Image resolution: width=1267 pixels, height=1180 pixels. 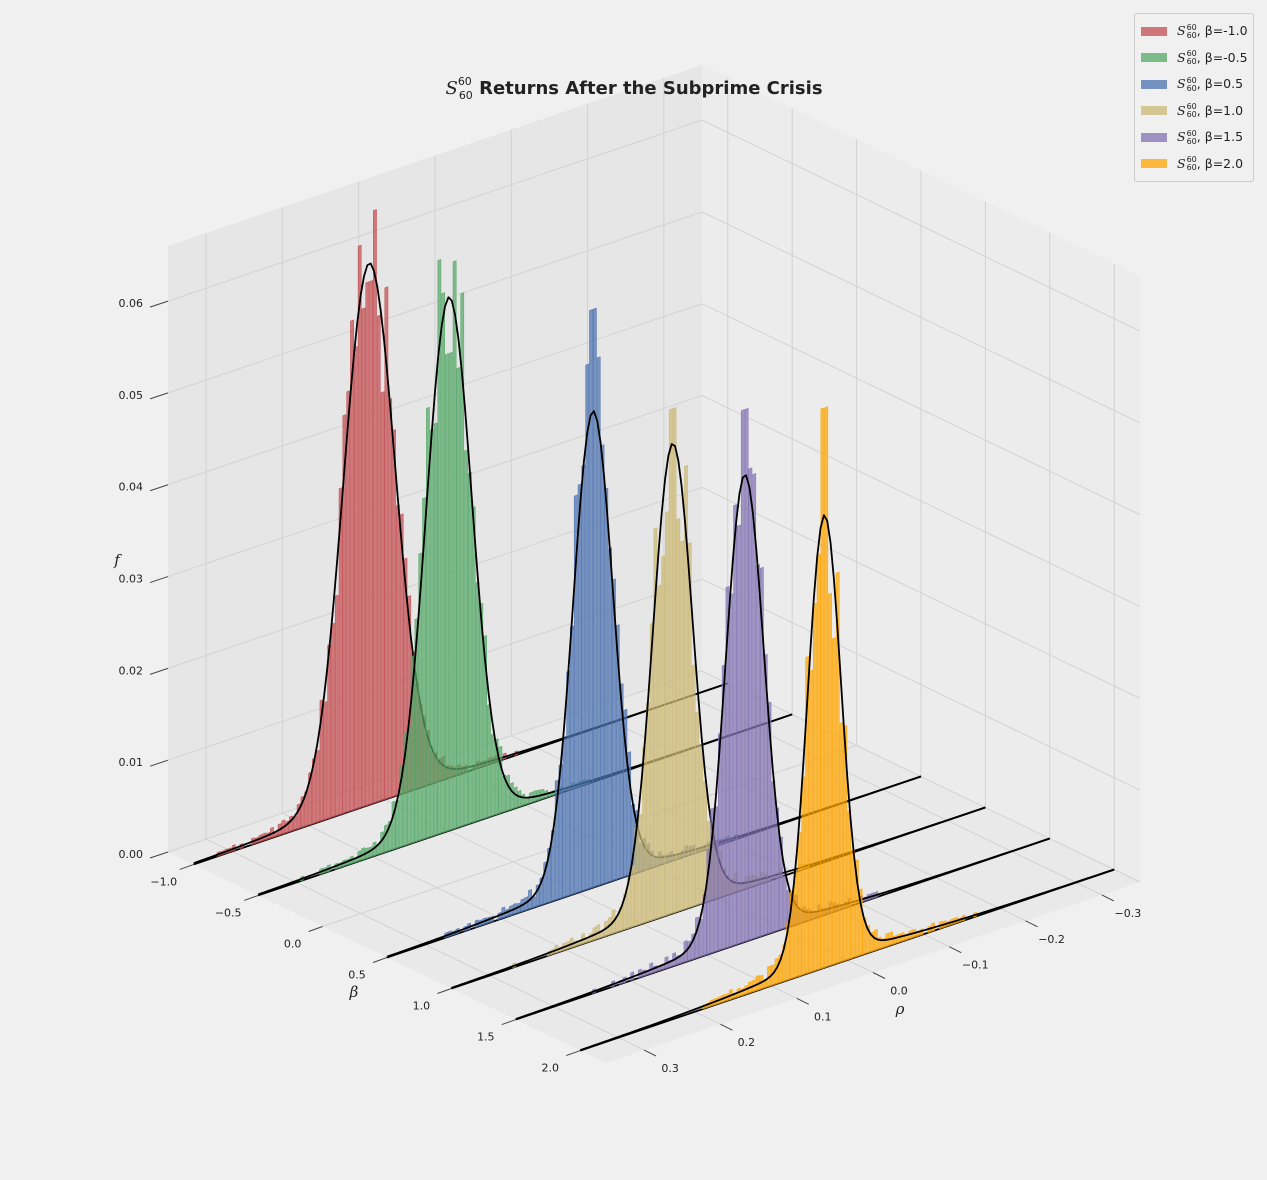 I want to click on title-superscript: 60, so click(x=465, y=81).